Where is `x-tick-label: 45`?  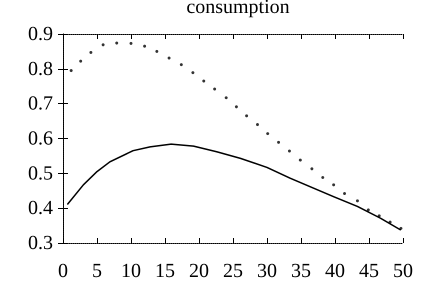 x-tick-label: 45 is located at coordinates (369, 271).